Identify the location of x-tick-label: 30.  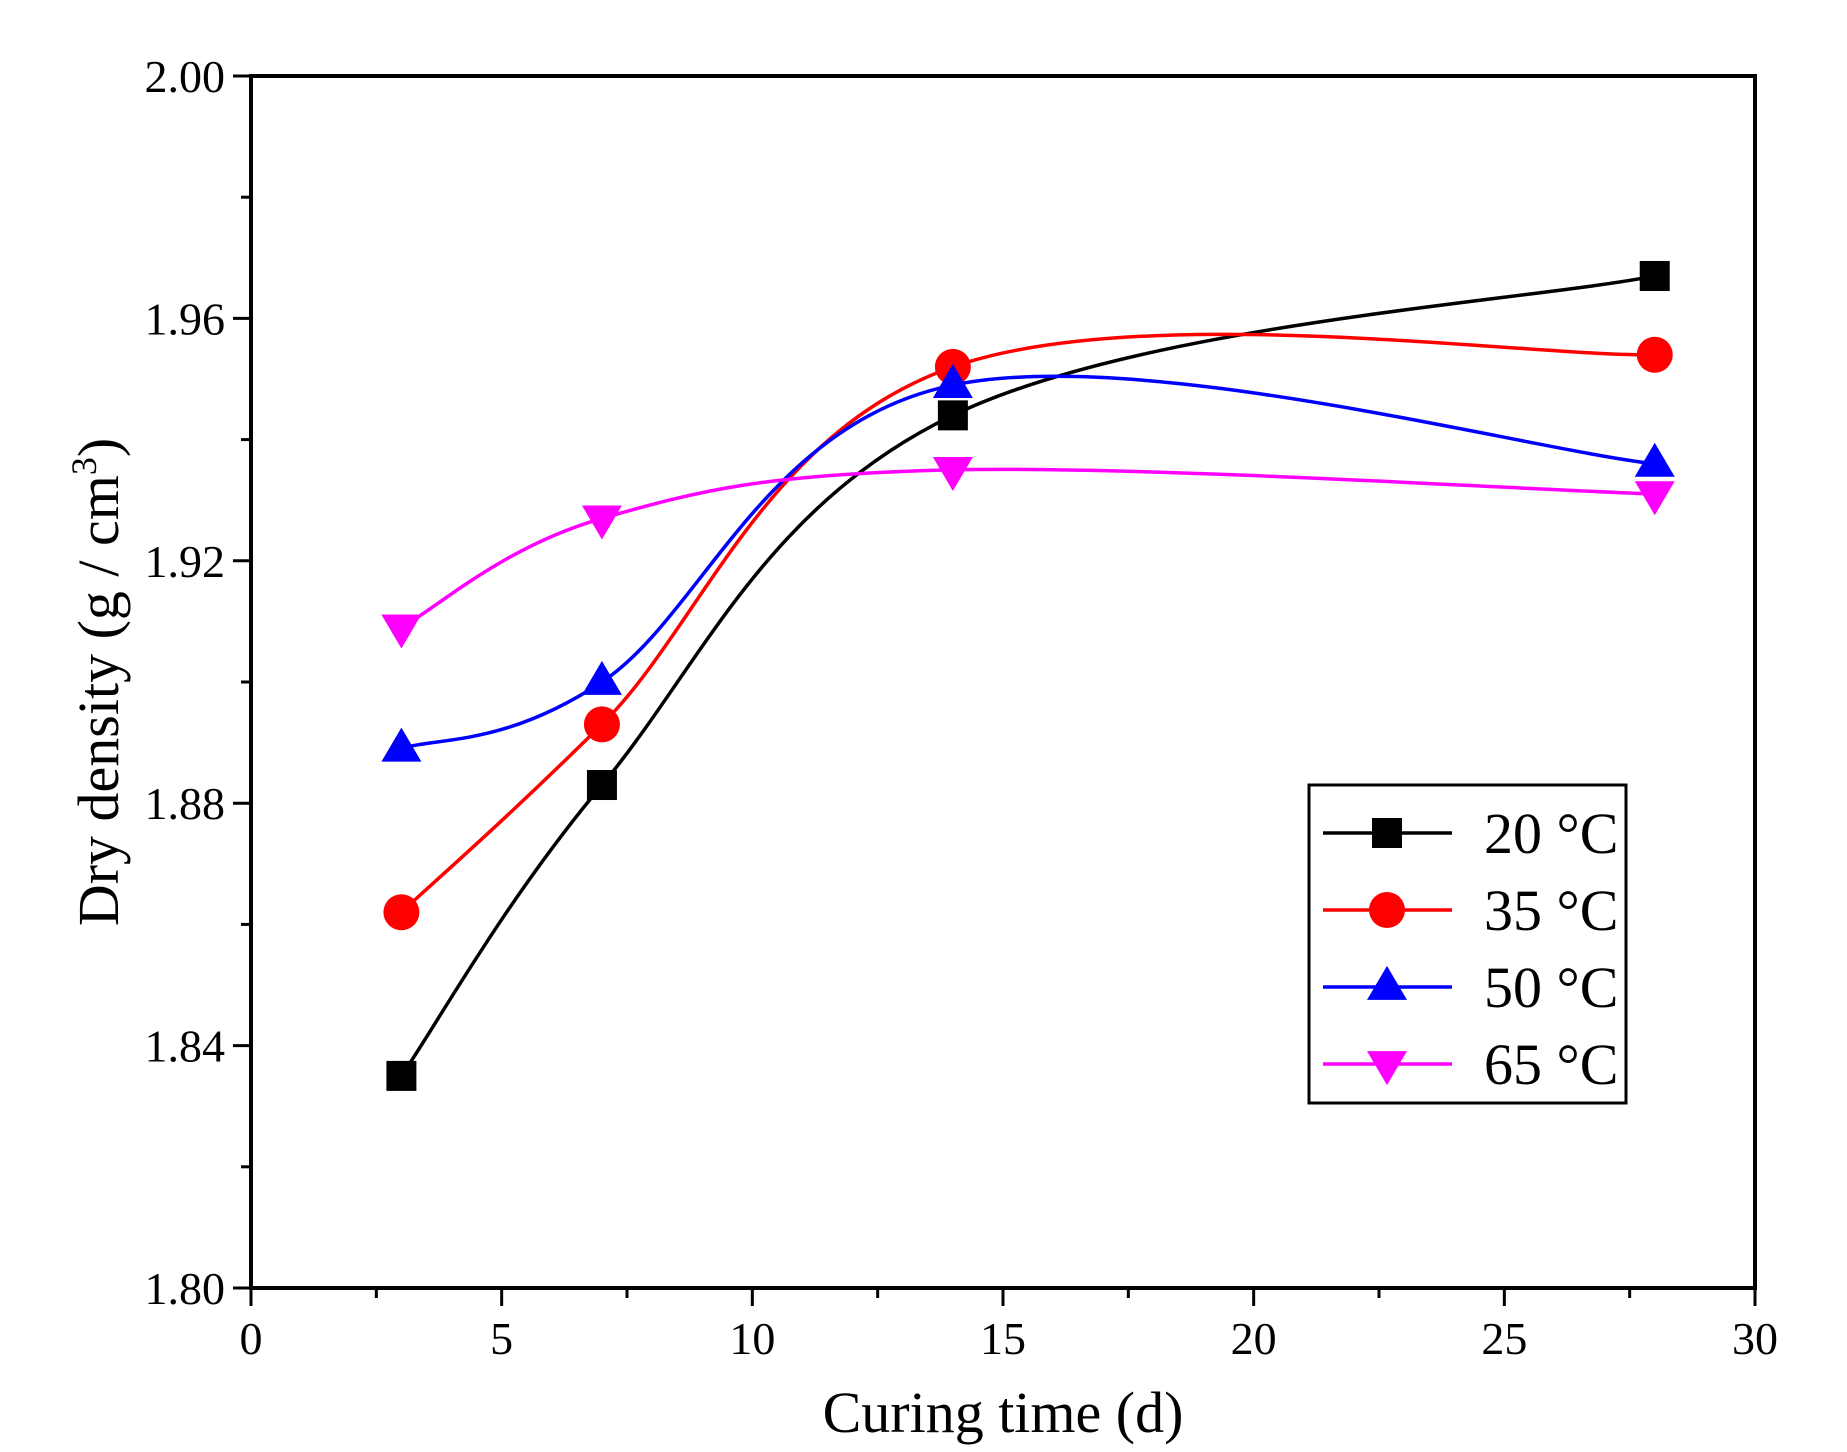
(1755, 1338).